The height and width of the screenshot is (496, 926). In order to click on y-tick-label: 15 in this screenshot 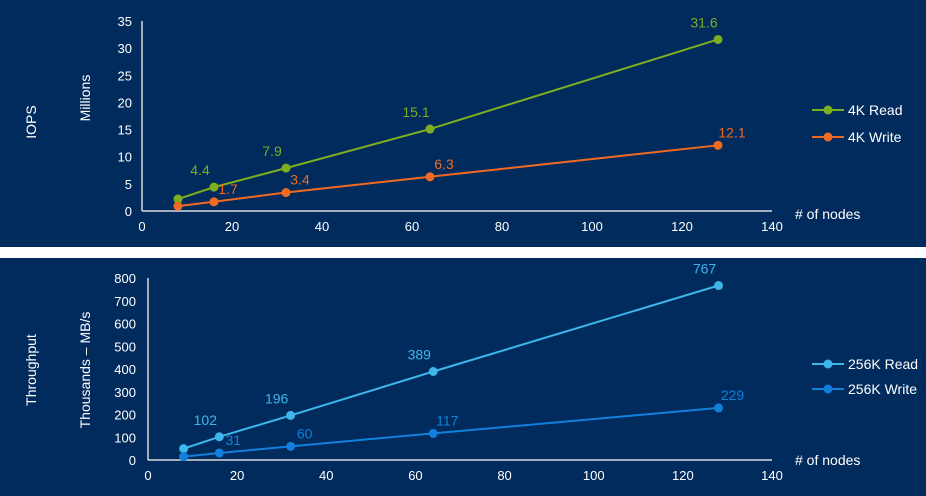, I will do `click(125, 130)`.